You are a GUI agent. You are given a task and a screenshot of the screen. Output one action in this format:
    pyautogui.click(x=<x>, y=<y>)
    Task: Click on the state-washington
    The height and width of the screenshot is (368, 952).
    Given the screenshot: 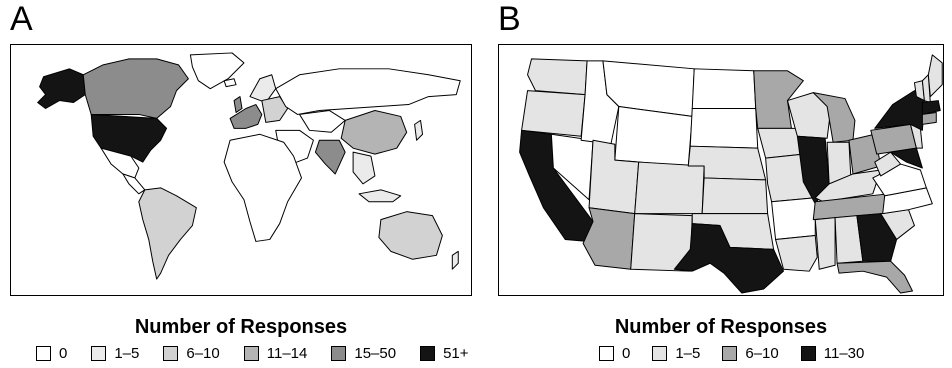 What is the action you would take?
    pyautogui.click(x=557, y=77)
    